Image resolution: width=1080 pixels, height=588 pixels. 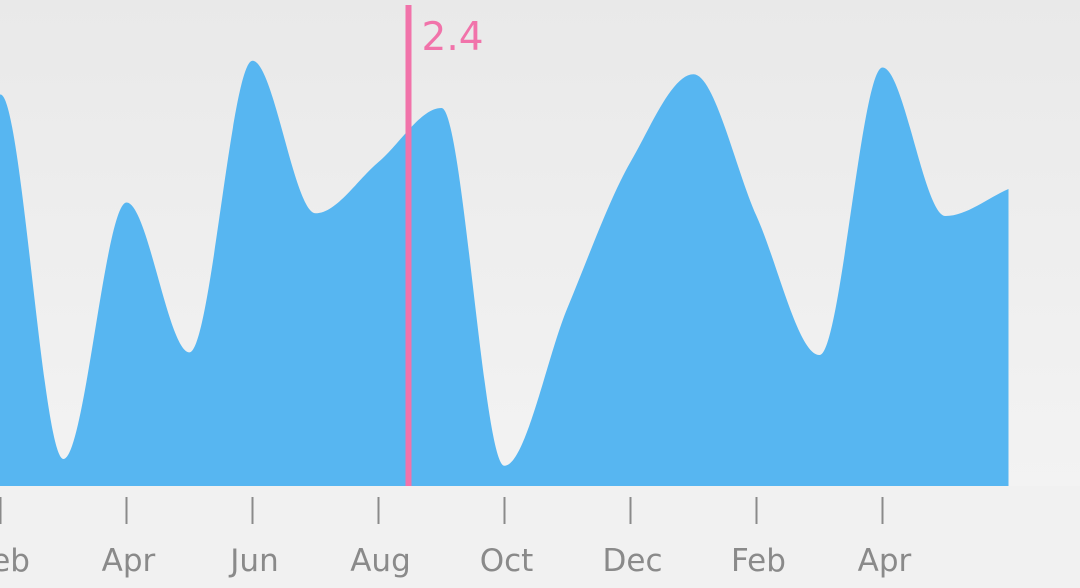 What do you see at coordinates (633, 561) in the screenshot?
I see `x-tick-label: Dec` at bounding box center [633, 561].